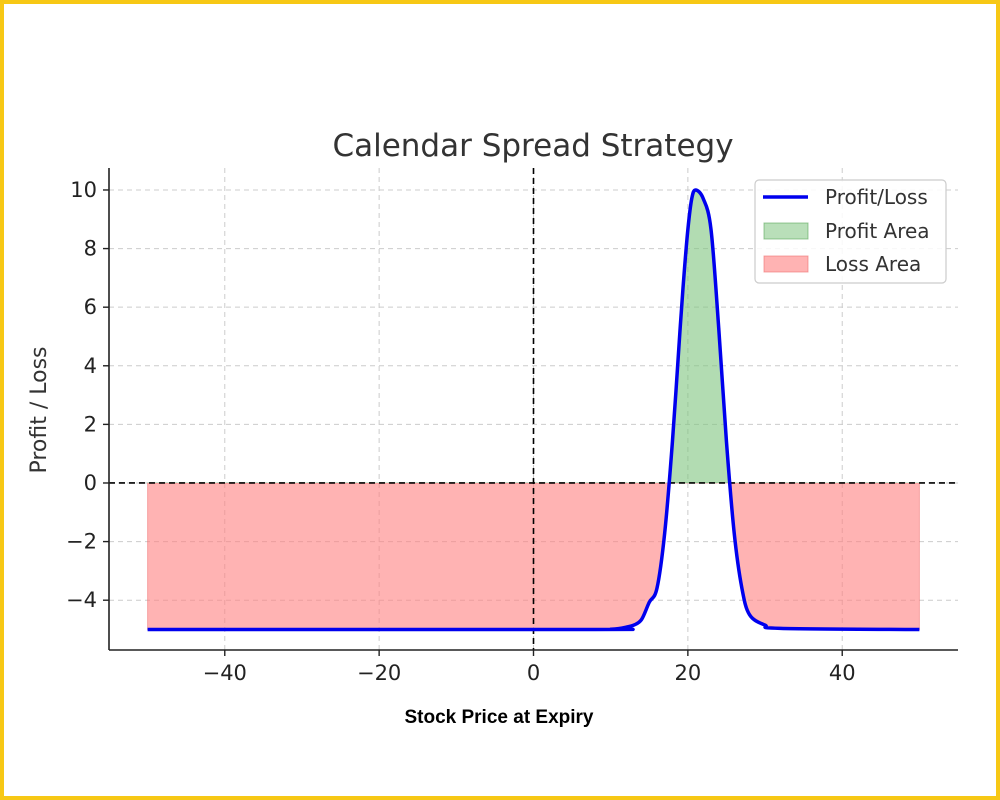 This screenshot has height=800, width=1000. Describe the element at coordinates (90, 483) in the screenshot. I see `y-tick-label: 0` at that location.